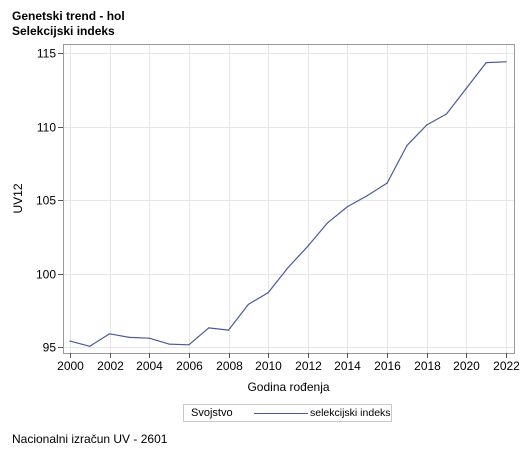 The height and width of the screenshot is (454, 529). Describe the element at coordinates (466, 366) in the screenshot. I see `x-tick-label: 2020` at that location.